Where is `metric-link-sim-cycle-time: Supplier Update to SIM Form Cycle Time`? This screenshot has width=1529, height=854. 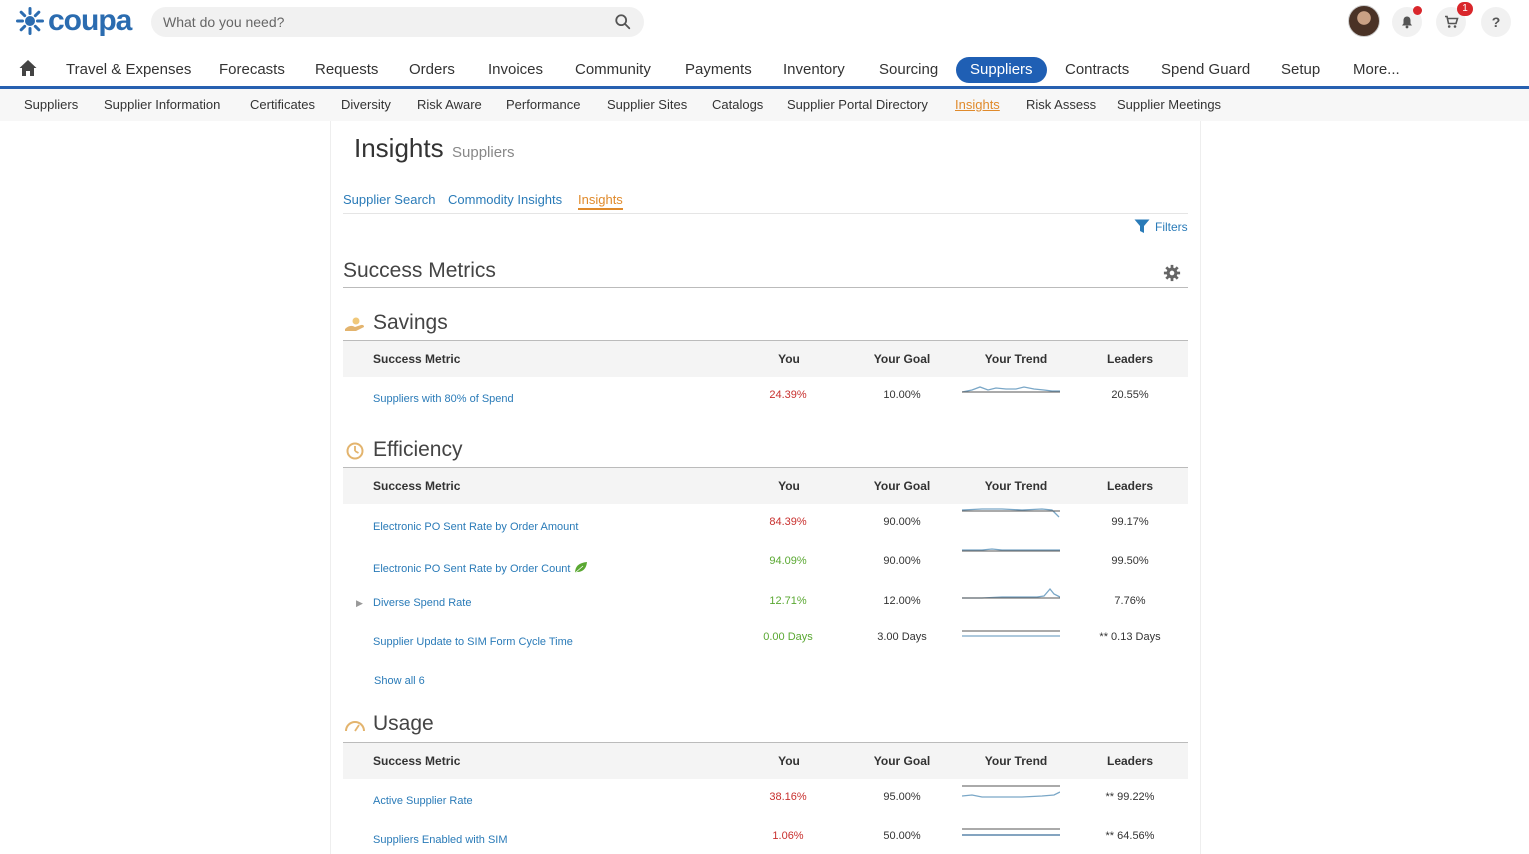 metric-link-sim-cycle-time: Supplier Update to SIM Form Cycle Time is located at coordinates (473, 642).